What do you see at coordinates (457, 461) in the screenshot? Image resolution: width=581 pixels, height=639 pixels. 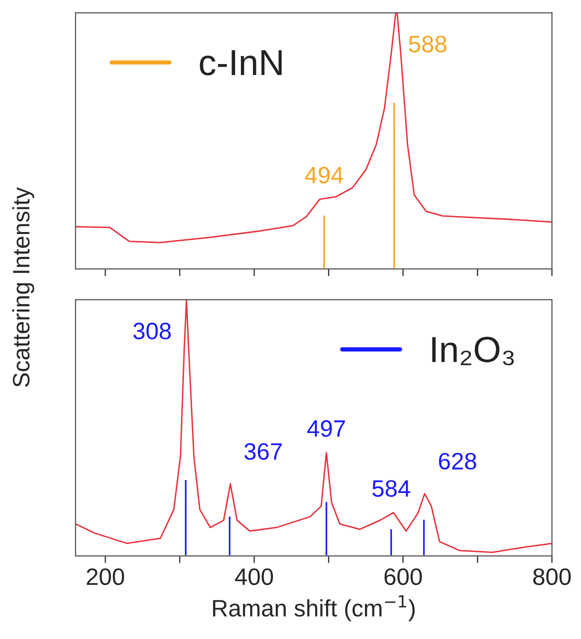 I see `annotation: 628` at bounding box center [457, 461].